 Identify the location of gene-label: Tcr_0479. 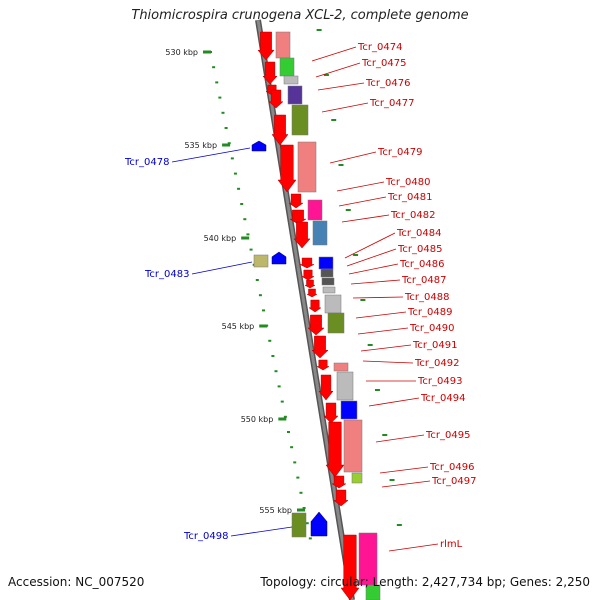
(399, 152).